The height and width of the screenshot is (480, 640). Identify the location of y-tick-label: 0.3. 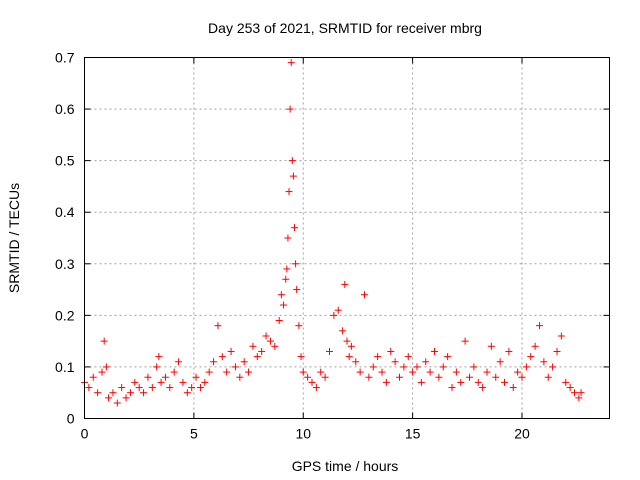
(65, 264).